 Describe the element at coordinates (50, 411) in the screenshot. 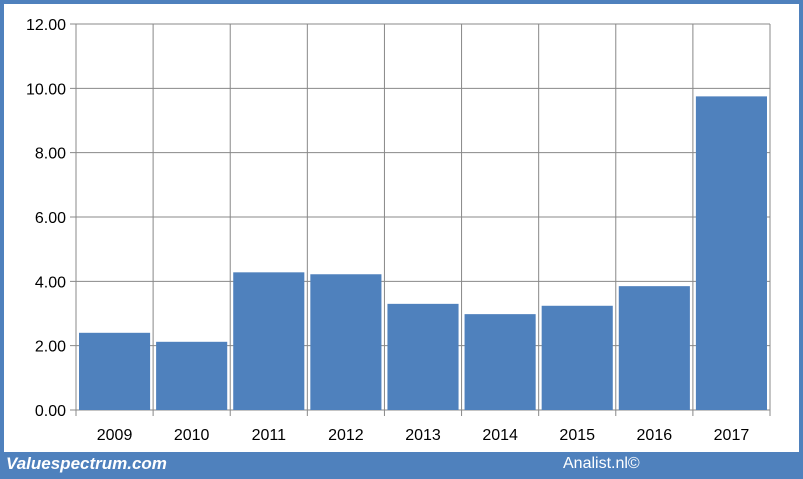

I see `y-tick-label: 0.00` at that location.